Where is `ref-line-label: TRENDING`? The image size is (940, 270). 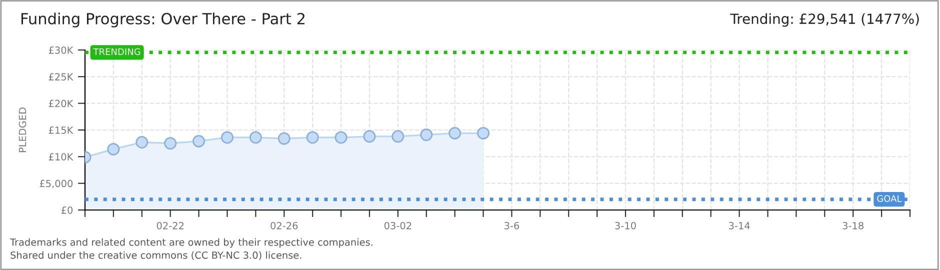
ref-line-label: TRENDING is located at coordinates (116, 52).